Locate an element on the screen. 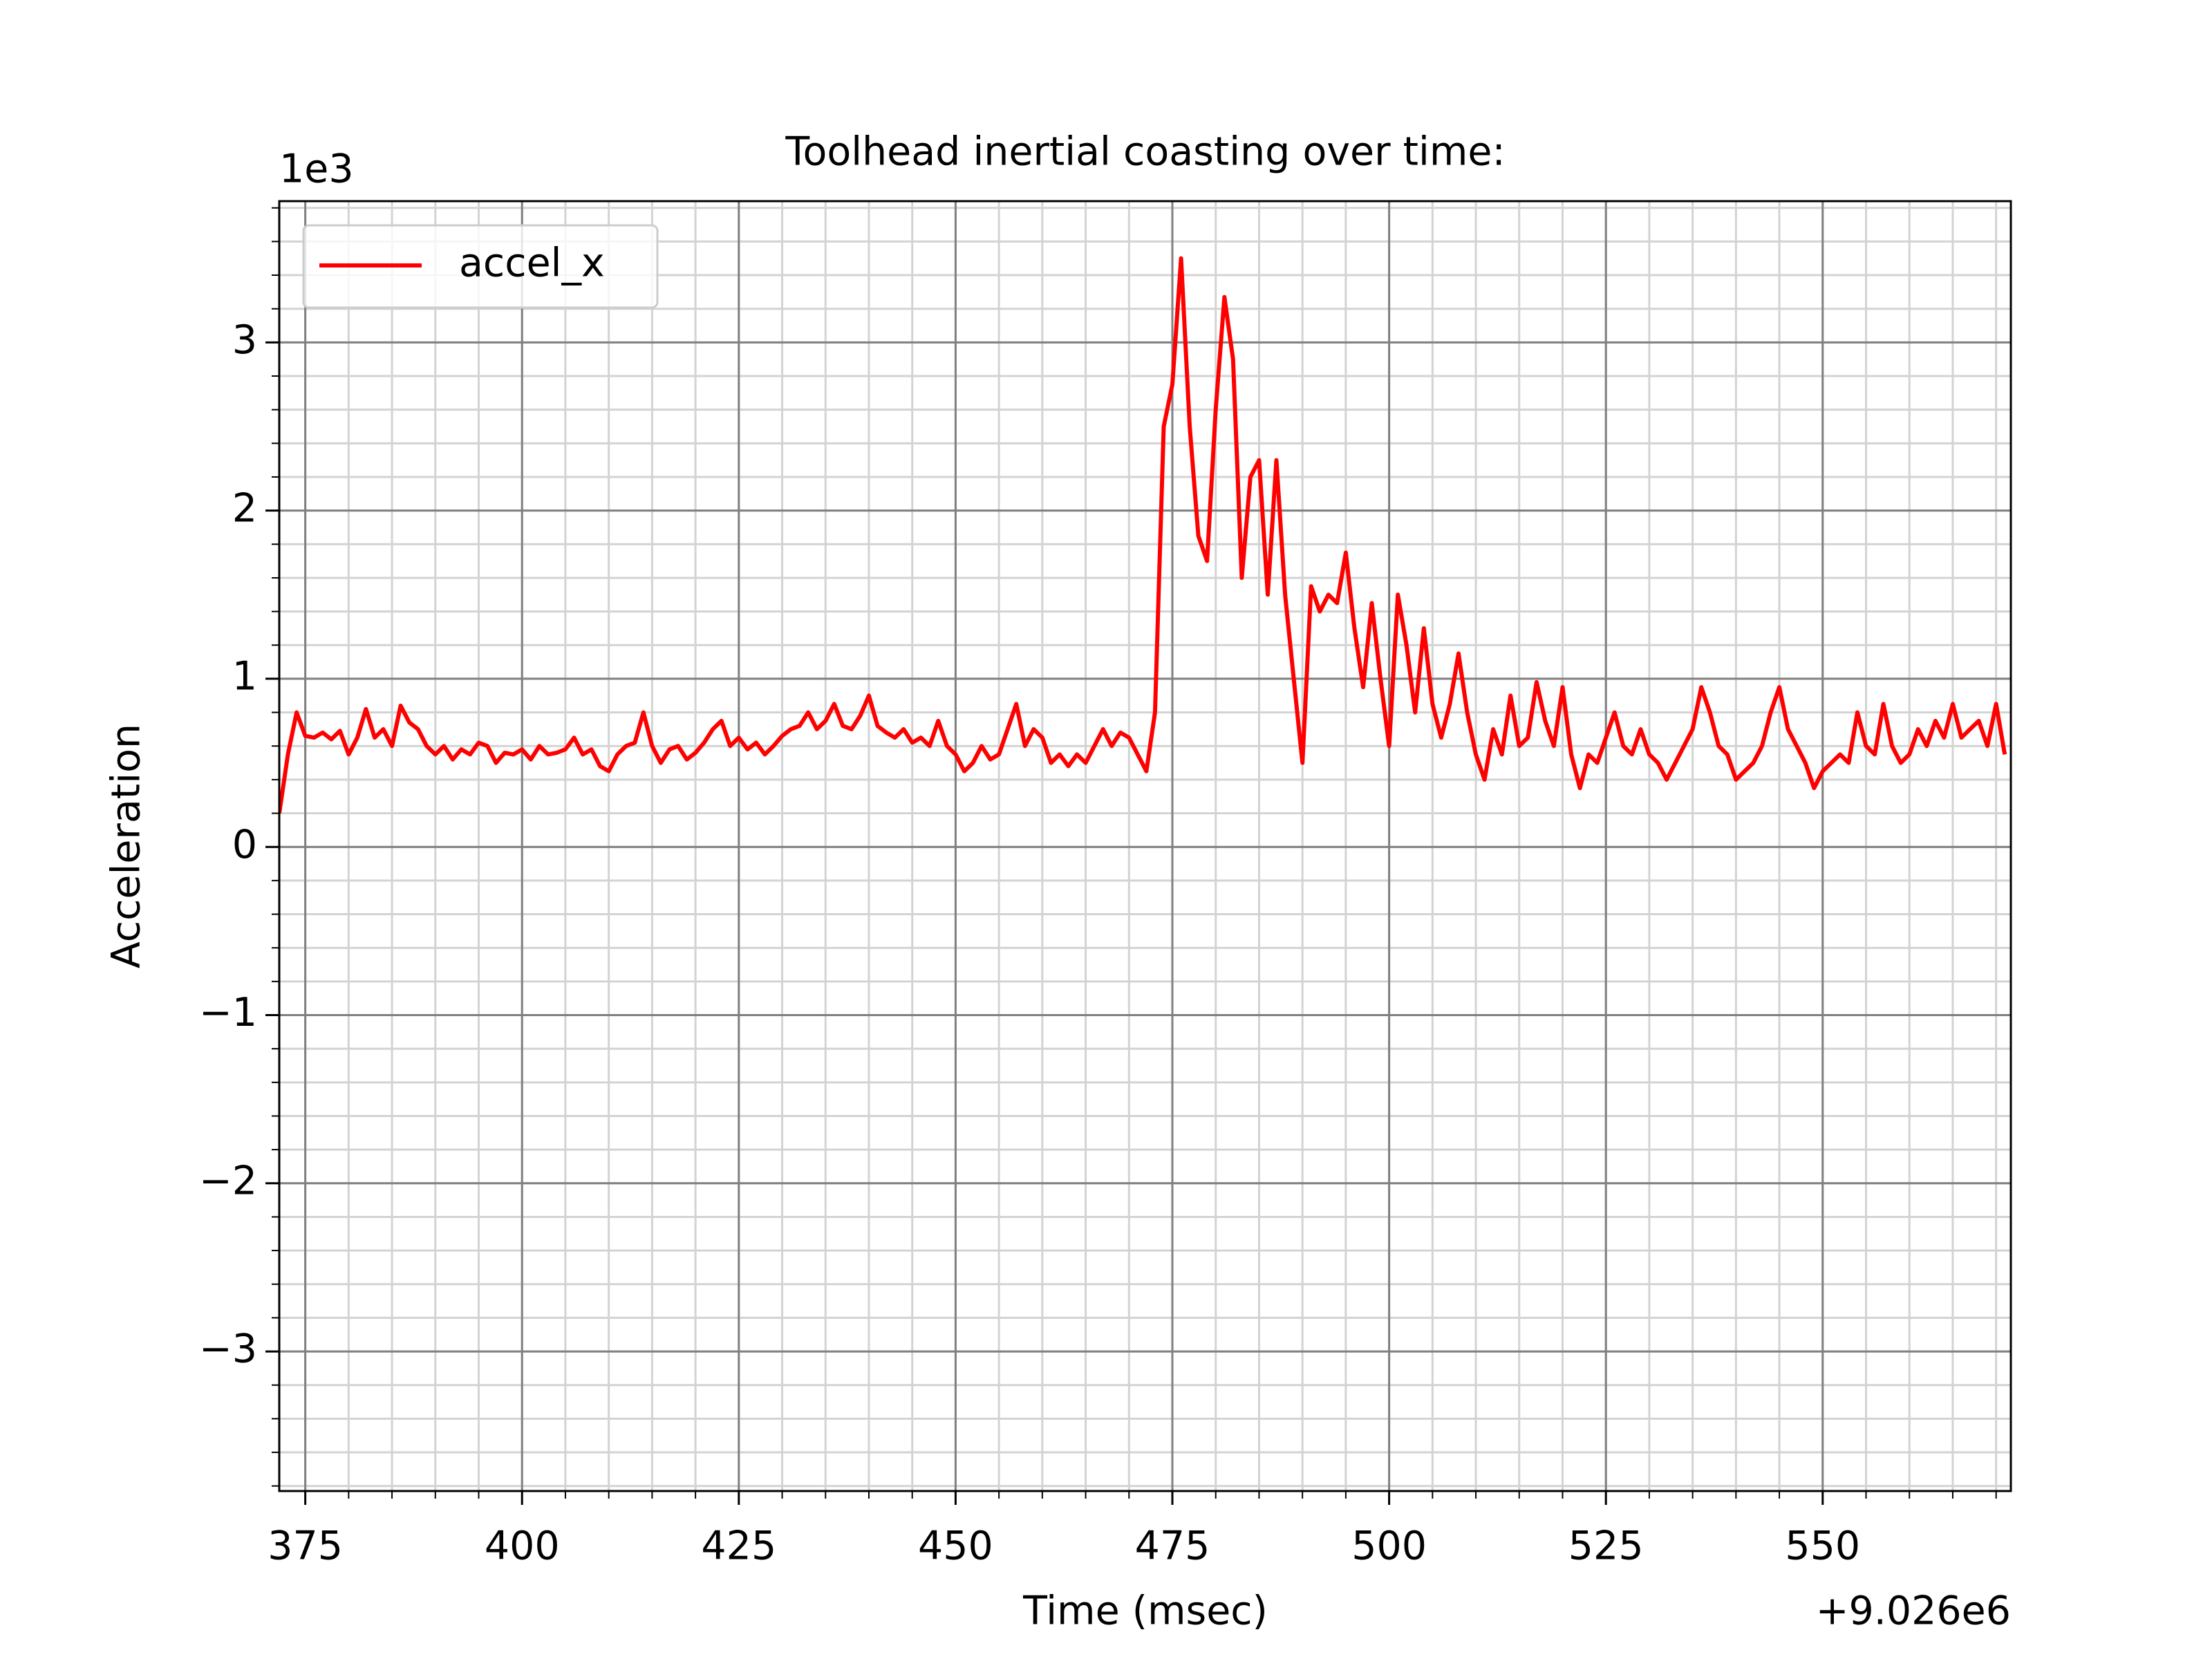 This screenshot has width=2212, height=1659. y-tick-label: −2 is located at coordinates (228, 1180).